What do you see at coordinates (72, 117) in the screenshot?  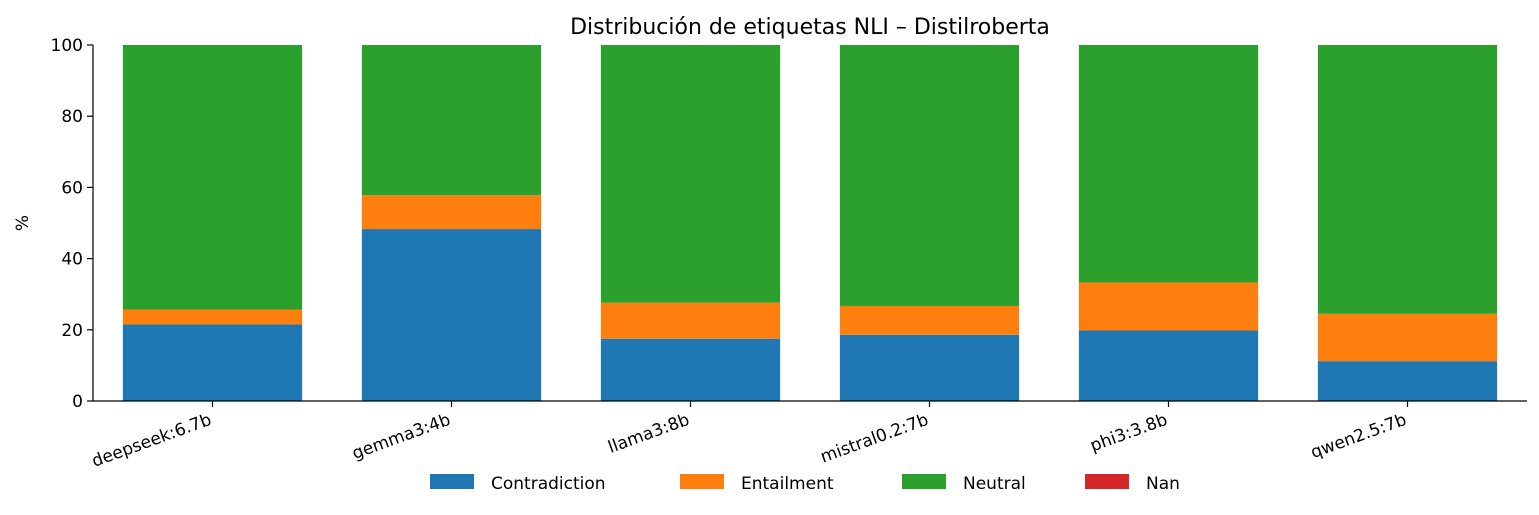 I see `y-tick-label: 80` at bounding box center [72, 117].